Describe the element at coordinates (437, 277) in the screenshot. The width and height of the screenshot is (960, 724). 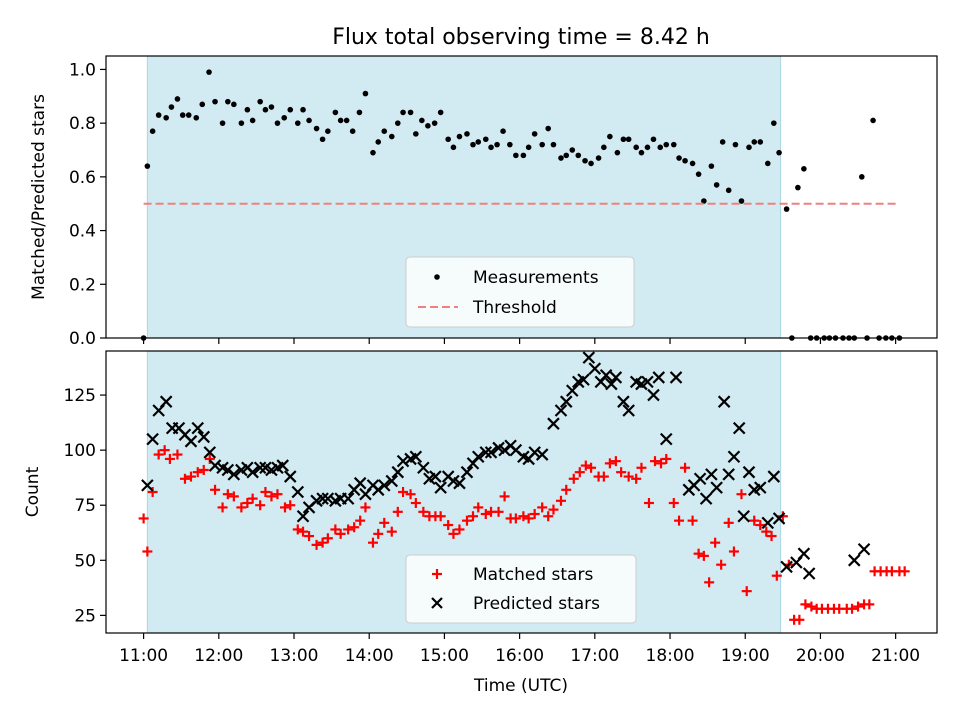
I see `legend-measurements-marker` at that location.